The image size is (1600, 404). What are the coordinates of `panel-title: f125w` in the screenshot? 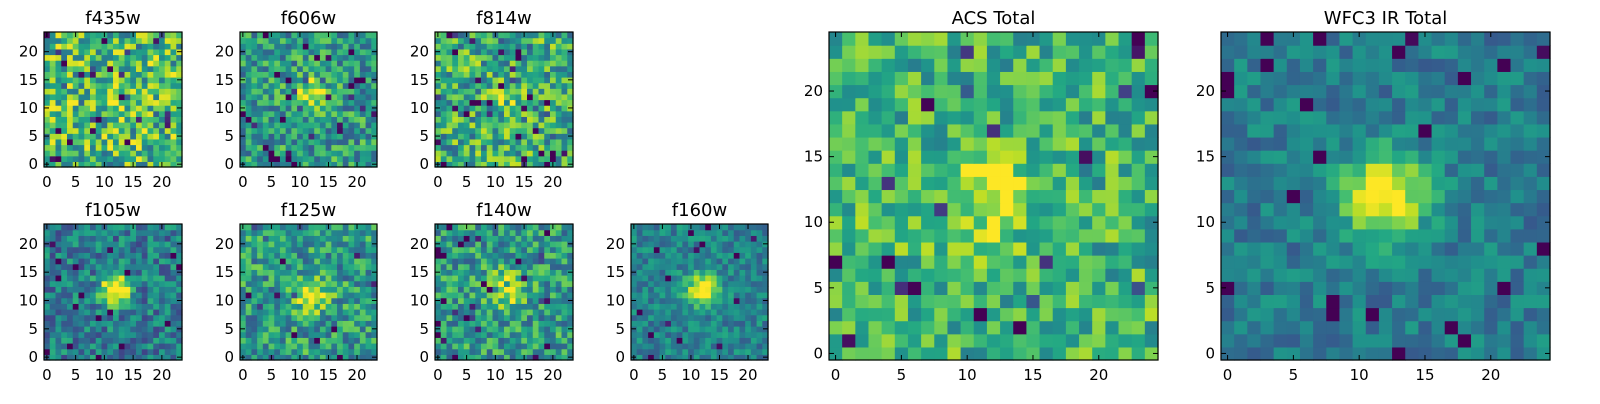 It's located at (308, 210).